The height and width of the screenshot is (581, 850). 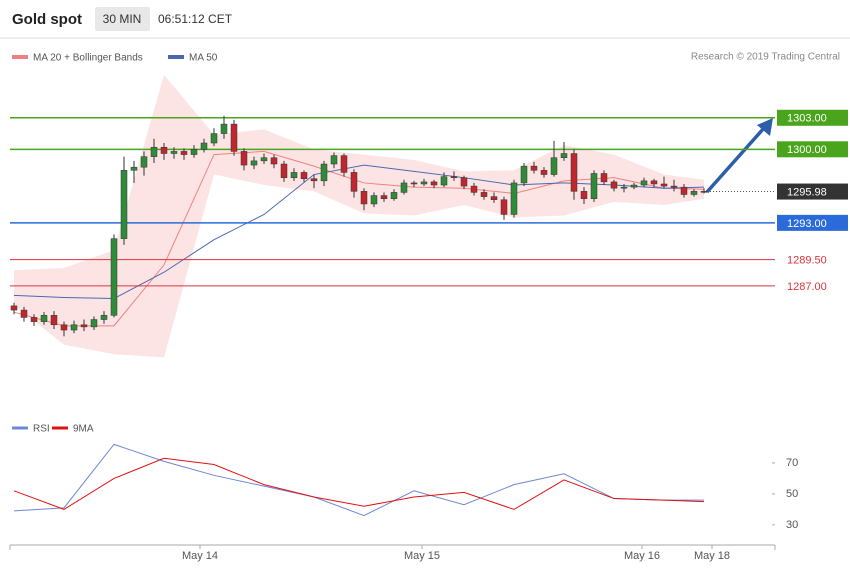 I want to click on level-label: 1289.50, so click(x=807, y=261).